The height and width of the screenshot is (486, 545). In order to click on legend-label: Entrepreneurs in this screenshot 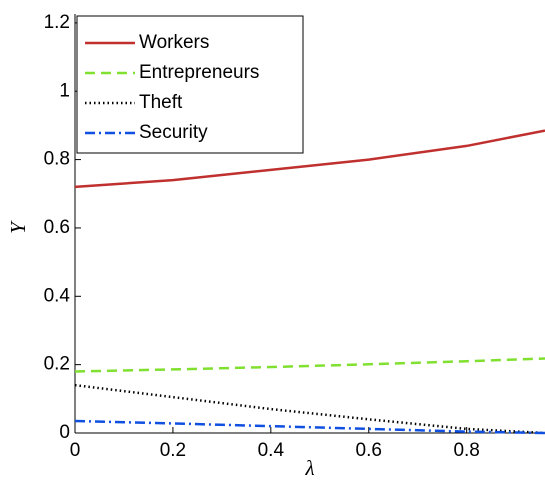, I will do `click(199, 72)`.